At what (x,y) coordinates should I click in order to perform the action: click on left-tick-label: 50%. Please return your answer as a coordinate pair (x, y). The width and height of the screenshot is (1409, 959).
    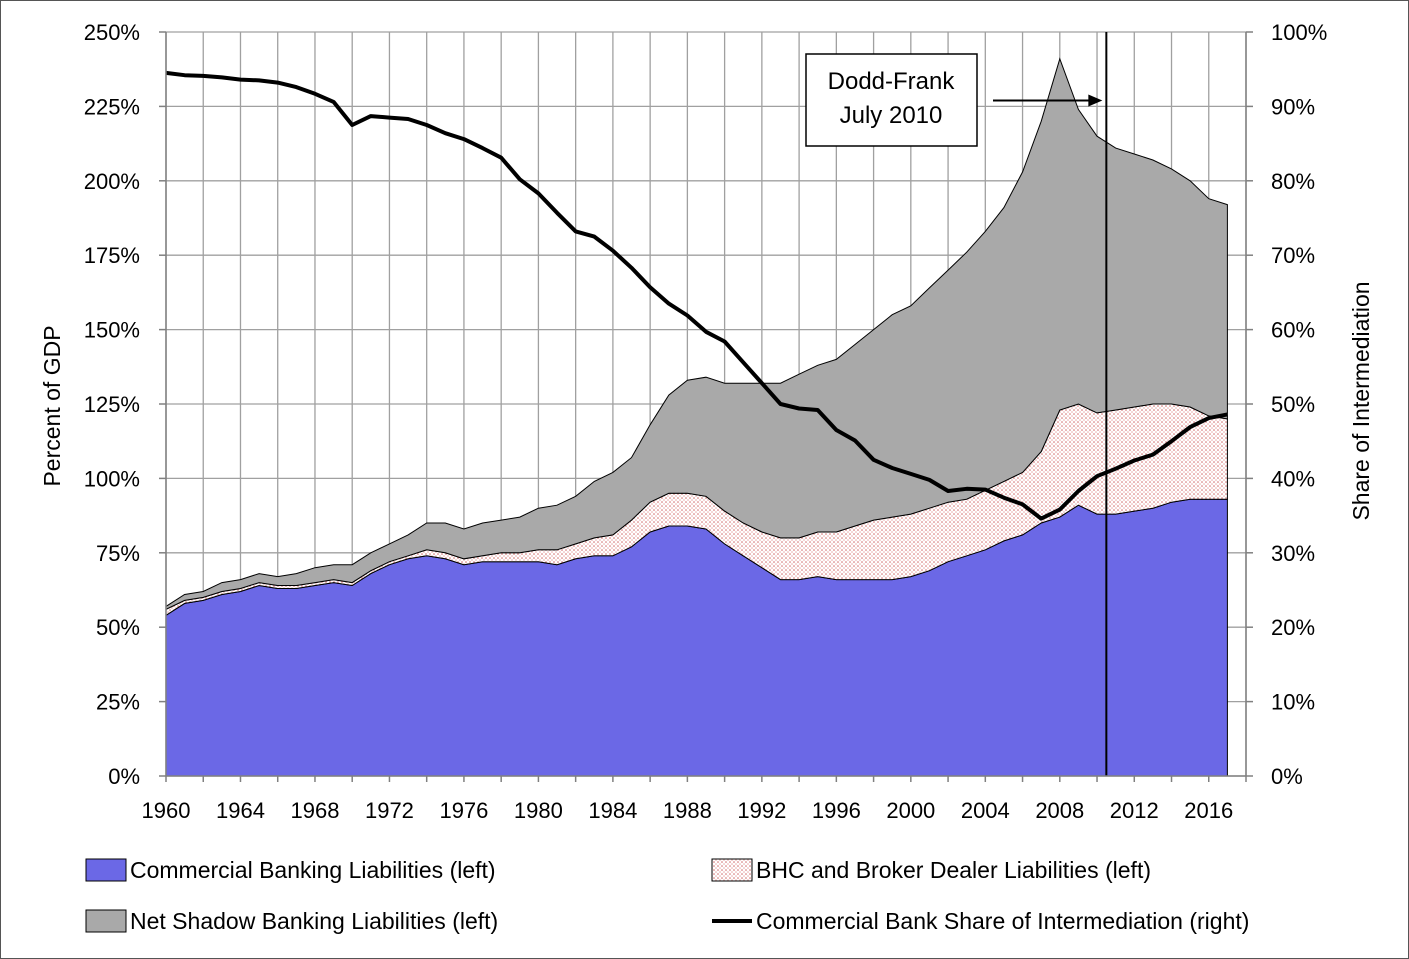
    Looking at the image, I should click on (118, 627).